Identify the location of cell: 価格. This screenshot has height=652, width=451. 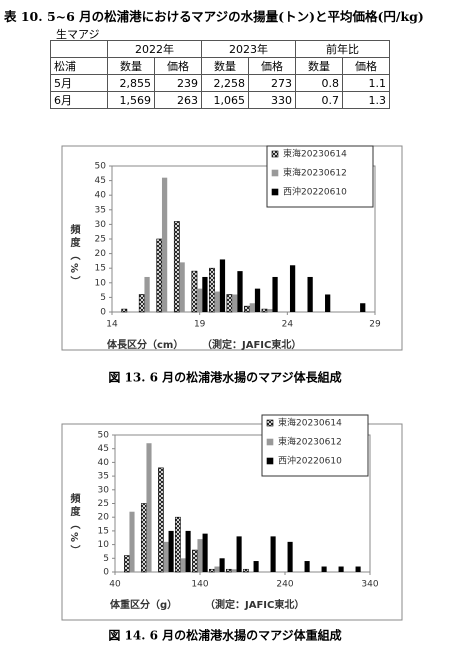
(272, 66).